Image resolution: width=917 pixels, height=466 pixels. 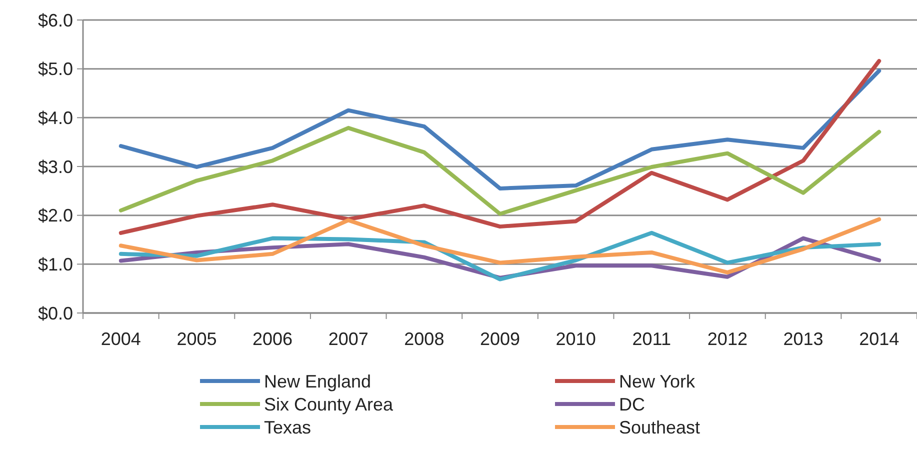 What do you see at coordinates (659, 427) in the screenshot?
I see `legend-label: Southeast` at bounding box center [659, 427].